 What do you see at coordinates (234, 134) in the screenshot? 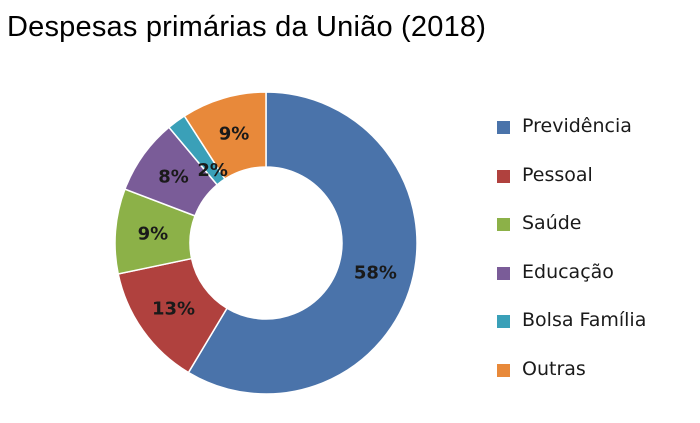
I see `data-label-outras: 9%` at bounding box center [234, 134].